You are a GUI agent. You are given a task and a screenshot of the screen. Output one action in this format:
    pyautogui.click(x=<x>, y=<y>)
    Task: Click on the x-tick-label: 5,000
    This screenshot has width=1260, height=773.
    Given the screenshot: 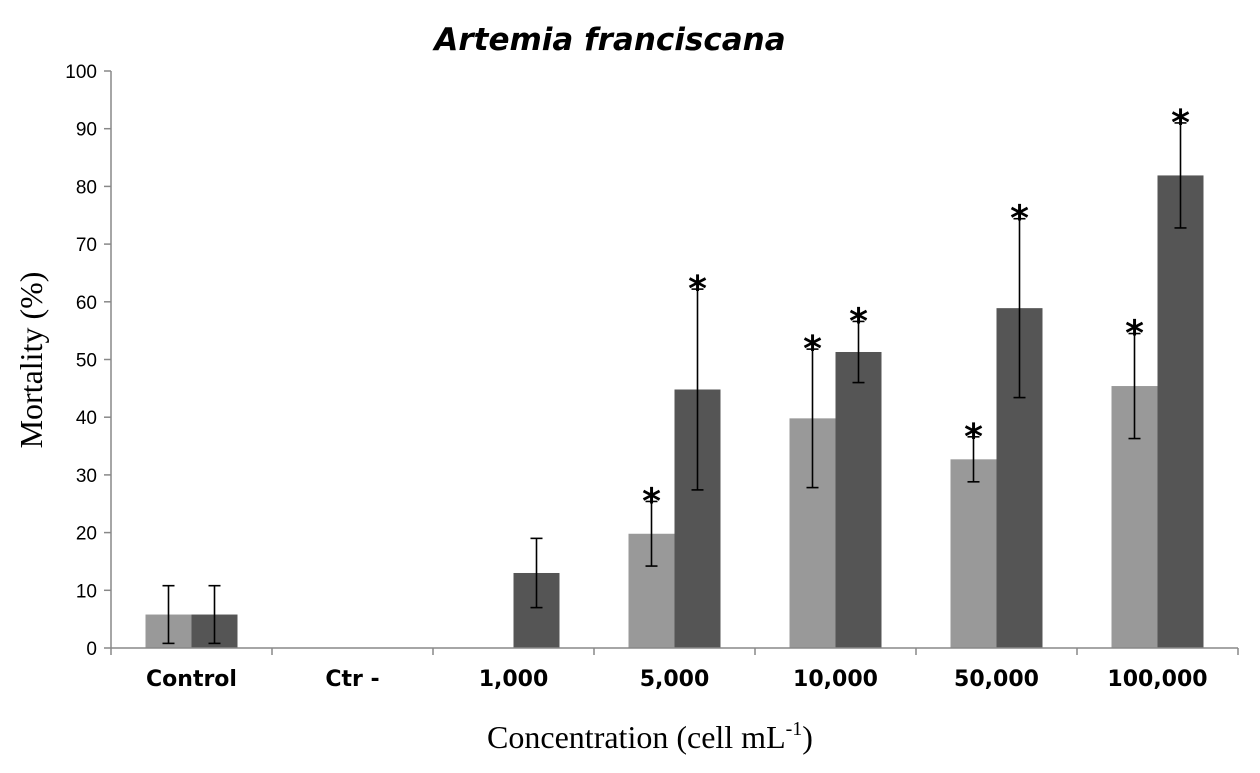 What is the action you would take?
    pyautogui.click(x=675, y=679)
    